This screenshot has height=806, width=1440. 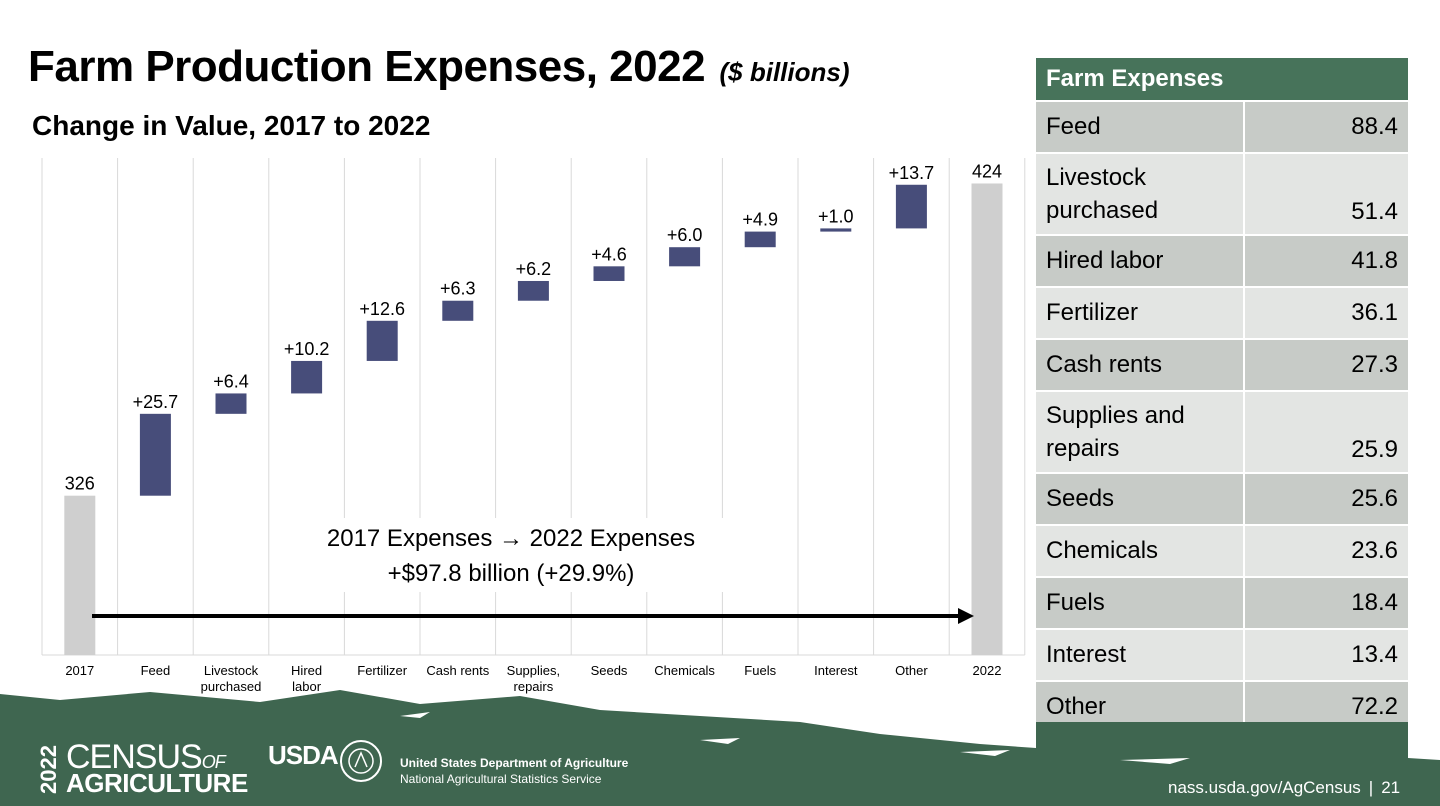 I want to click on footer-texture, so click(x=795, y=738).